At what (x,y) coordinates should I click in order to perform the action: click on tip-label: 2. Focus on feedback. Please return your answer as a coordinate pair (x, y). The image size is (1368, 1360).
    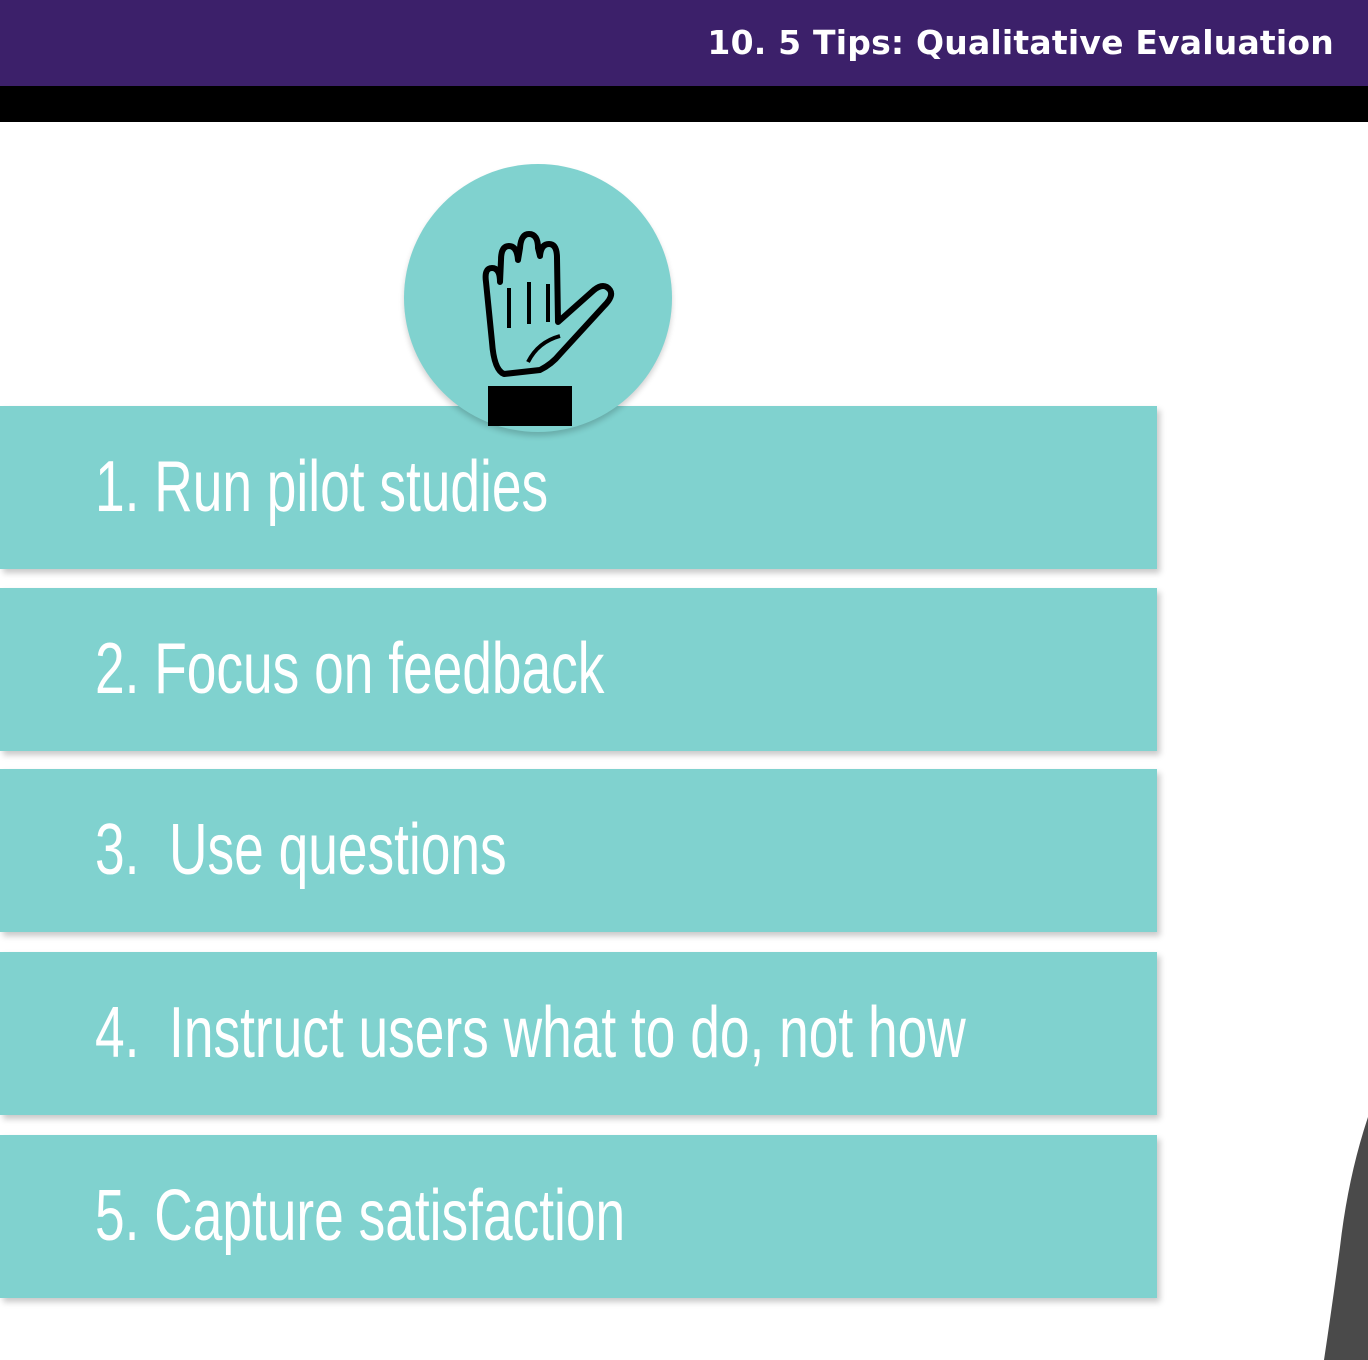
    Looking at the image, I should click on (350, 669).